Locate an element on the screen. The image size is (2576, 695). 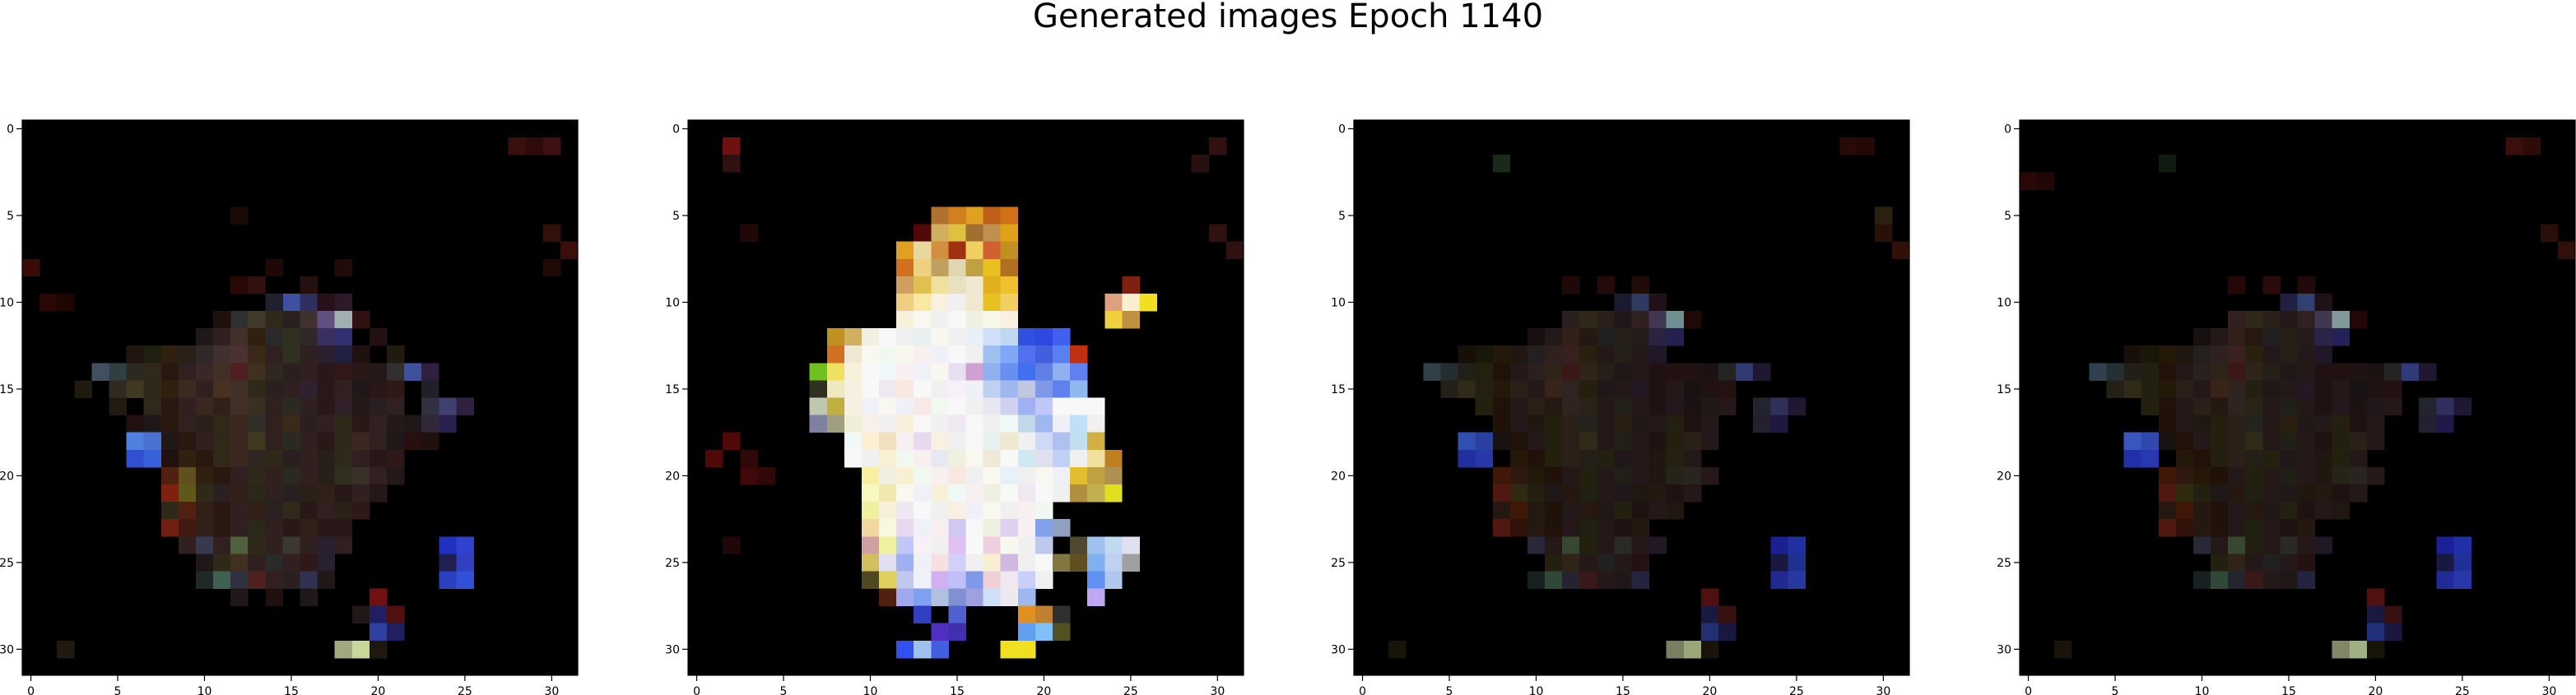
x-tick-label: 20 is located at coordinates (2376, 690).